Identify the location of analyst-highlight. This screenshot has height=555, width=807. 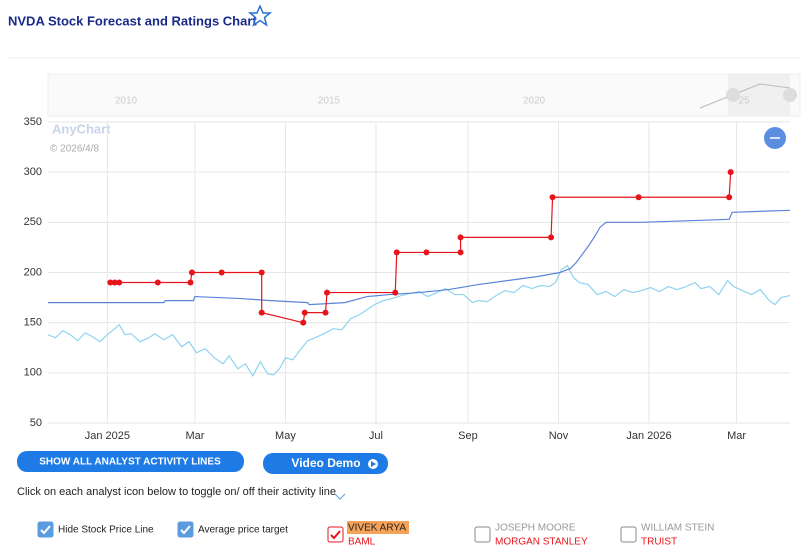
(378, 527).